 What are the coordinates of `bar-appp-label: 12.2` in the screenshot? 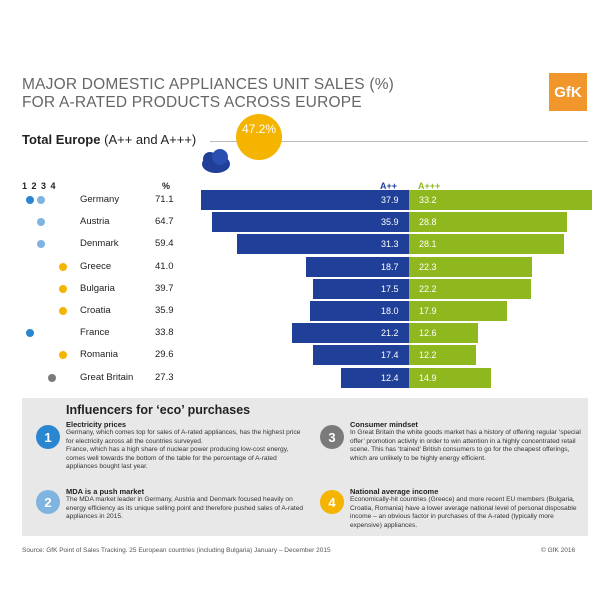 It's located at (428, 355).